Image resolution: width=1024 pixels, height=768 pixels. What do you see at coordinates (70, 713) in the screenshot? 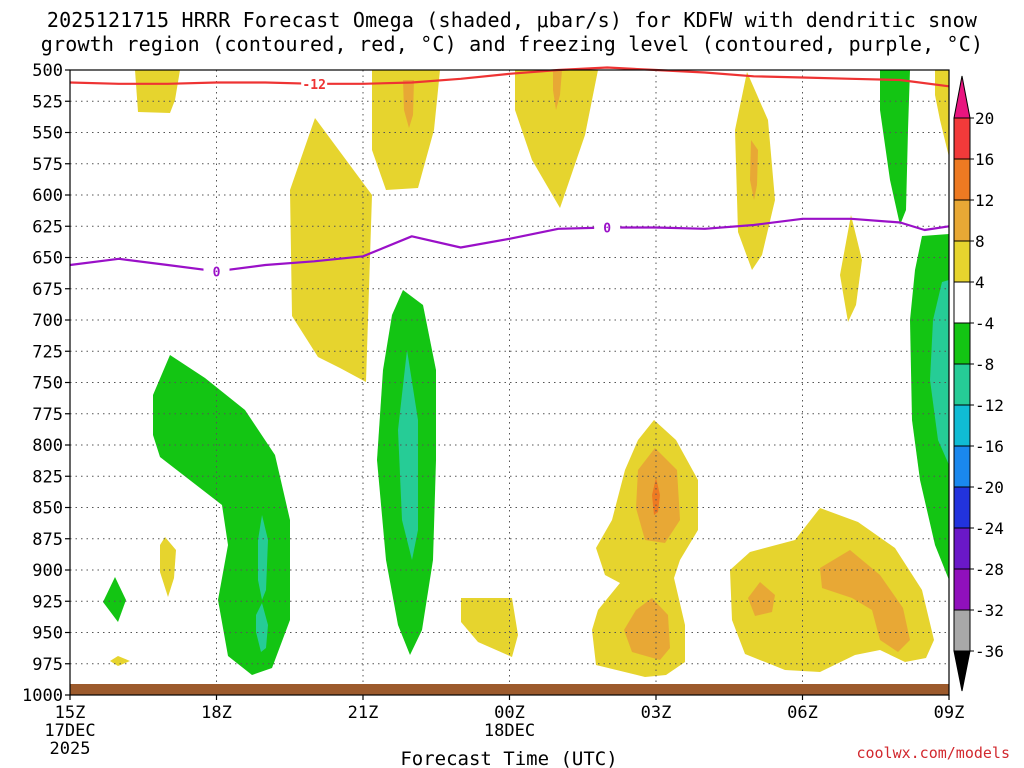
I see `x-tick-label: 15Z` at bounding box center [70, 713].